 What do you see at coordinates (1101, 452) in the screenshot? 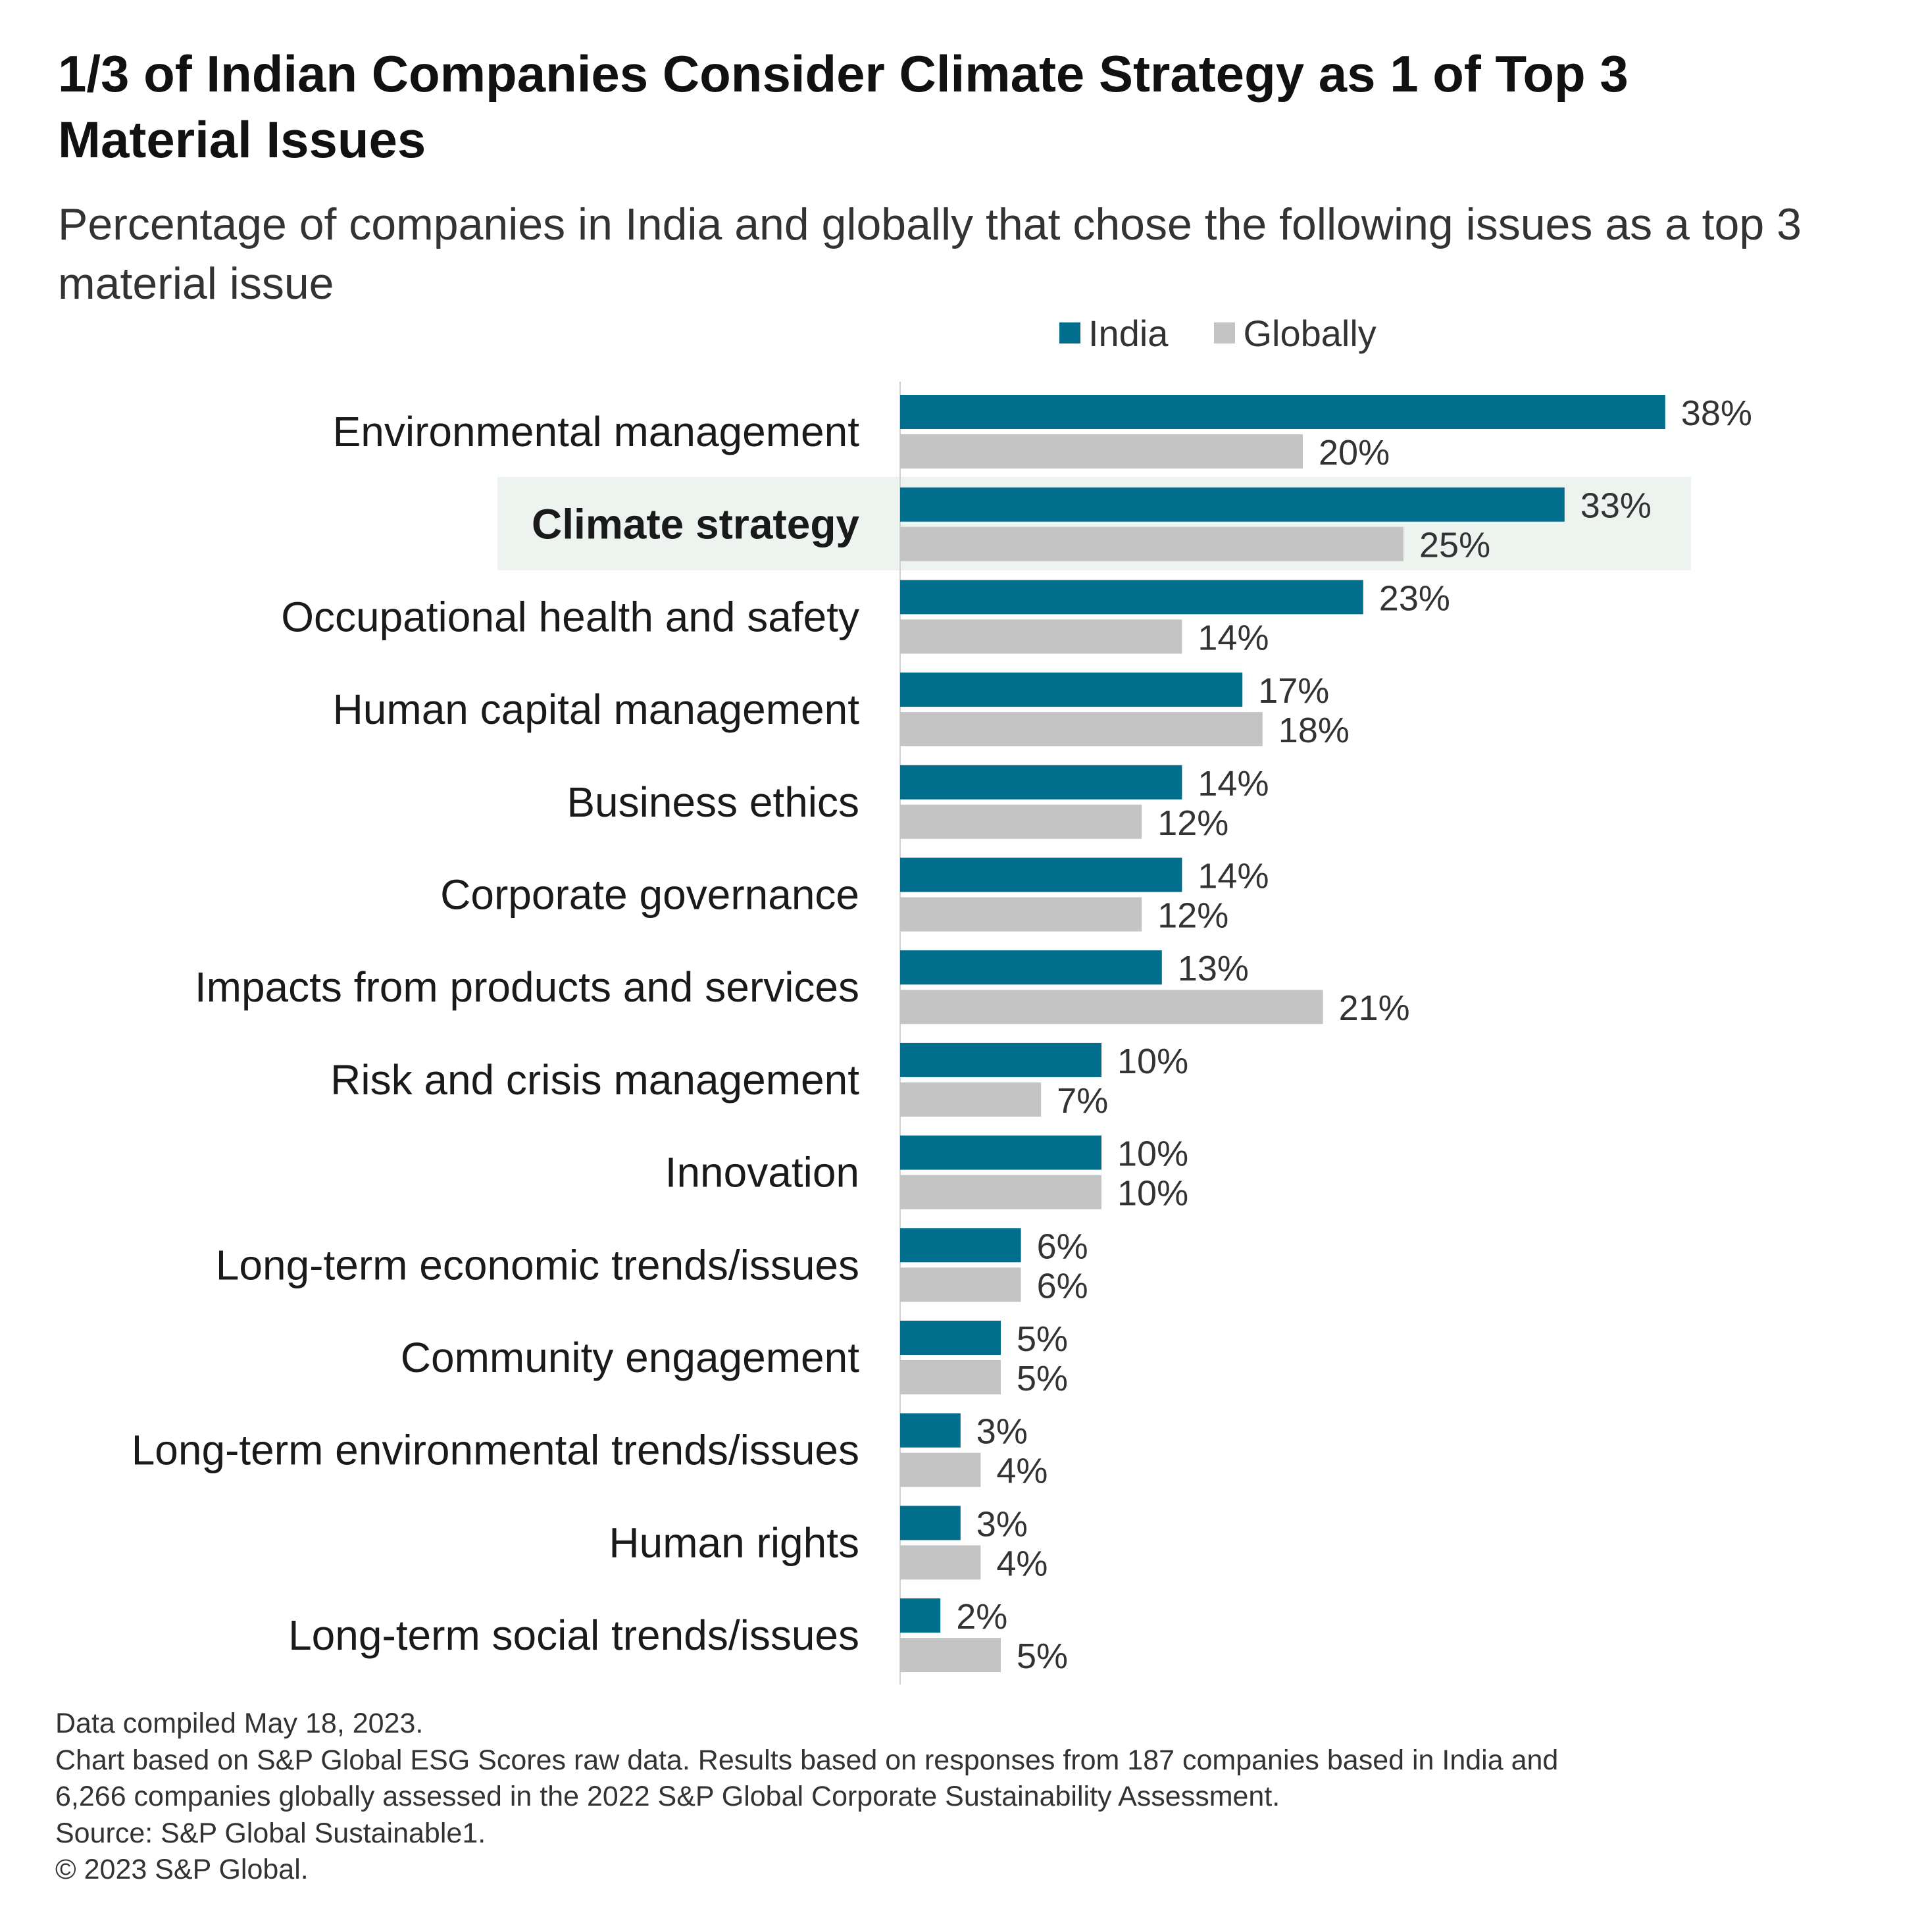
I see `bar-globally-environmental-management` at bounding box center [1101, 452].